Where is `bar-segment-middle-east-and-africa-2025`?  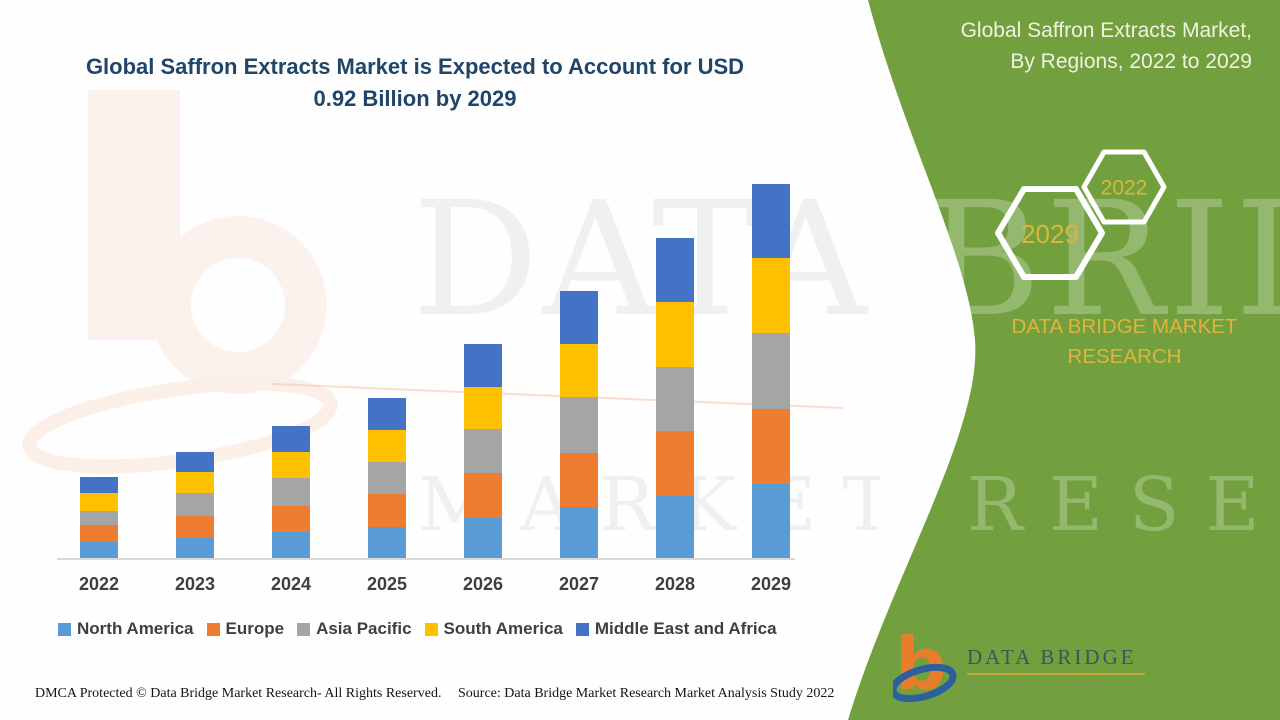 bar-segment-middle-east-and-africa-2025 is located at coordinates (387, 414).